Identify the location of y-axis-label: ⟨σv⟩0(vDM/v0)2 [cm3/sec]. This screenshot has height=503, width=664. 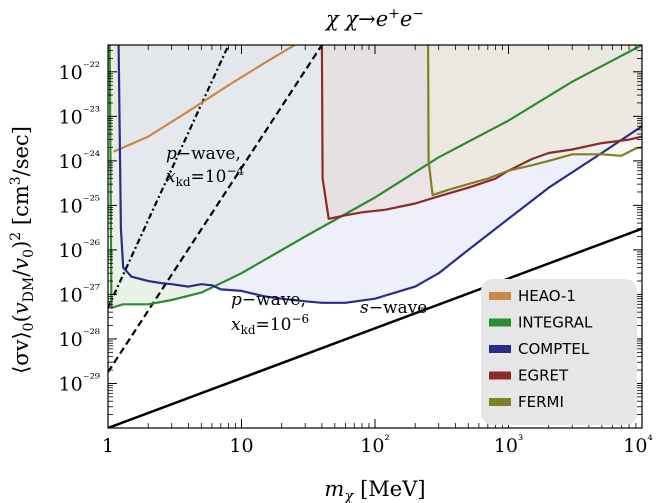
(22, 250).